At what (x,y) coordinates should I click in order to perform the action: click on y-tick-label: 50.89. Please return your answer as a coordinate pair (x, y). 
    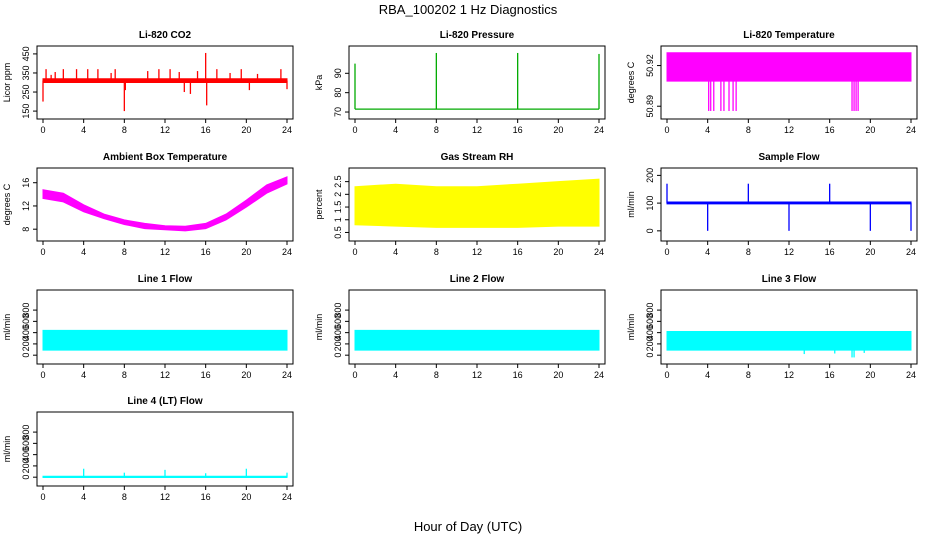
    Looking at the image, I should click on (650, 106).